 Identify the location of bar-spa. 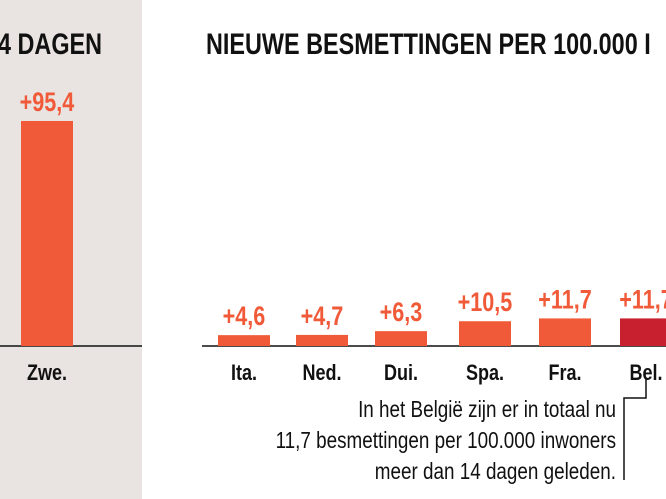
(485, 333).